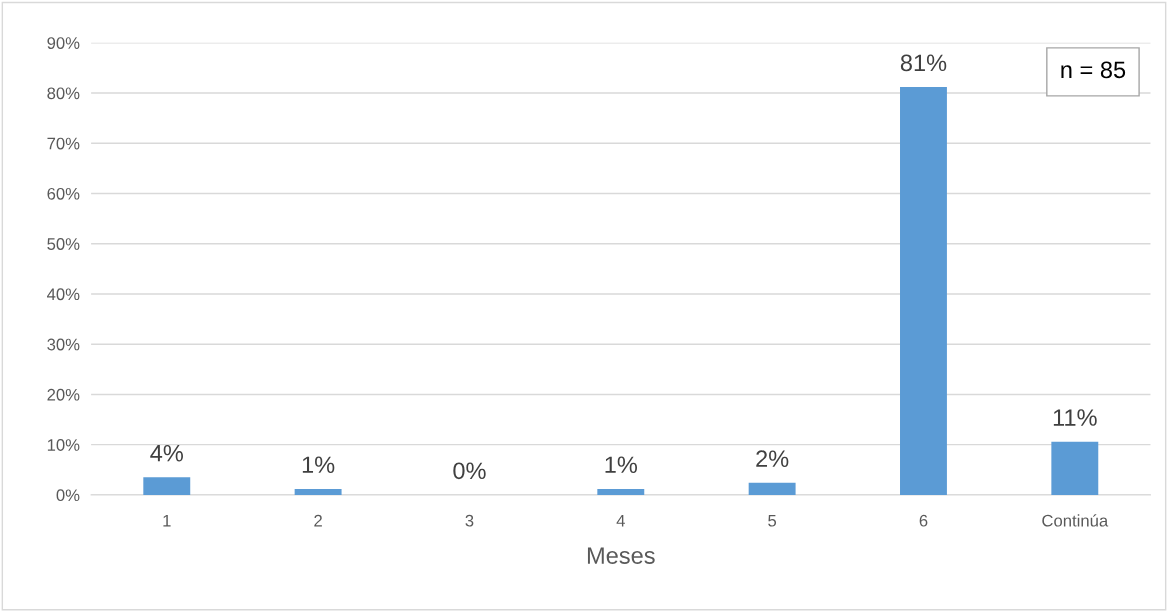 The image size is (1168, 611). I want to click on y-tick-label: 80%, so click(63, 93).